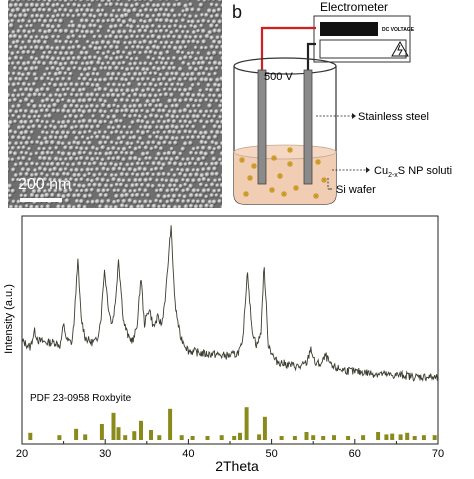 Image resolution: width=474 pixels, height=479 pixels. What do you see at coordinates (356, 190) in the screenshot?
I see `si-wafer-label: Si wafer` at bounding box center [356, 190].